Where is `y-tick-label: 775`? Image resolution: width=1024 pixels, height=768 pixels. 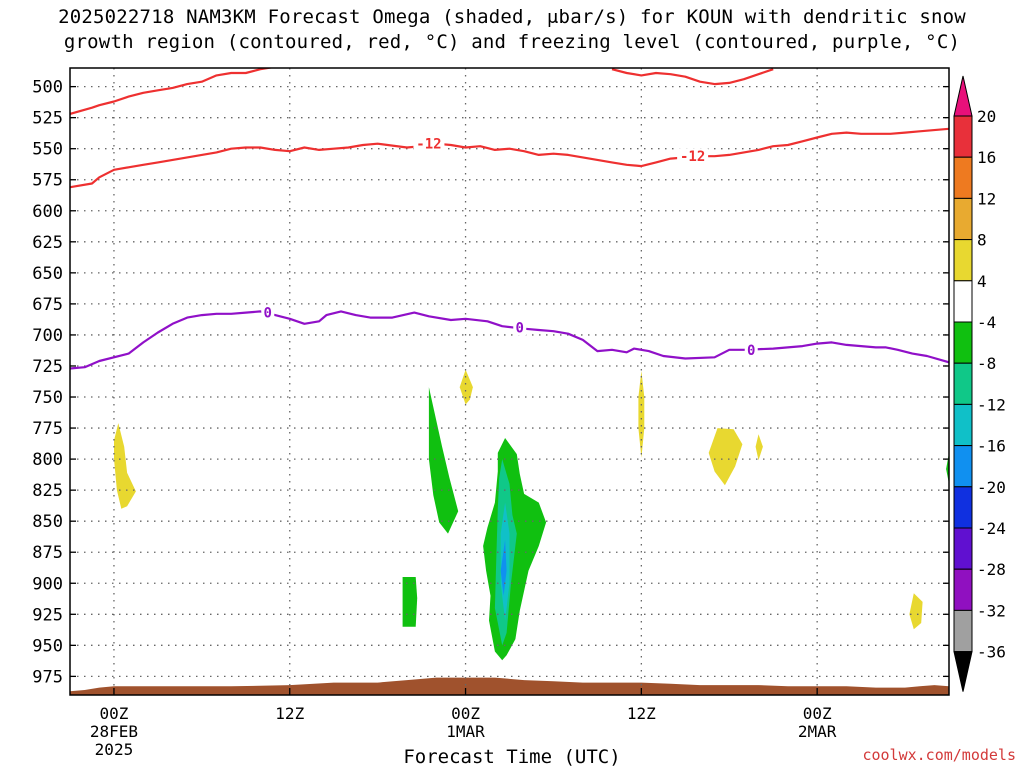
y-tick-label: 775 is located at coordinates (47, 429).